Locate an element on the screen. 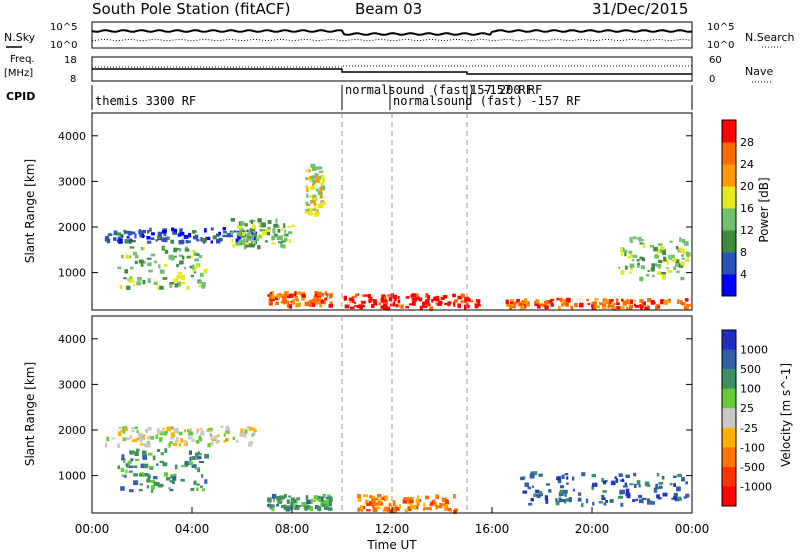  power-colorbar-tick: 28 is located at coordinates (747, 142).